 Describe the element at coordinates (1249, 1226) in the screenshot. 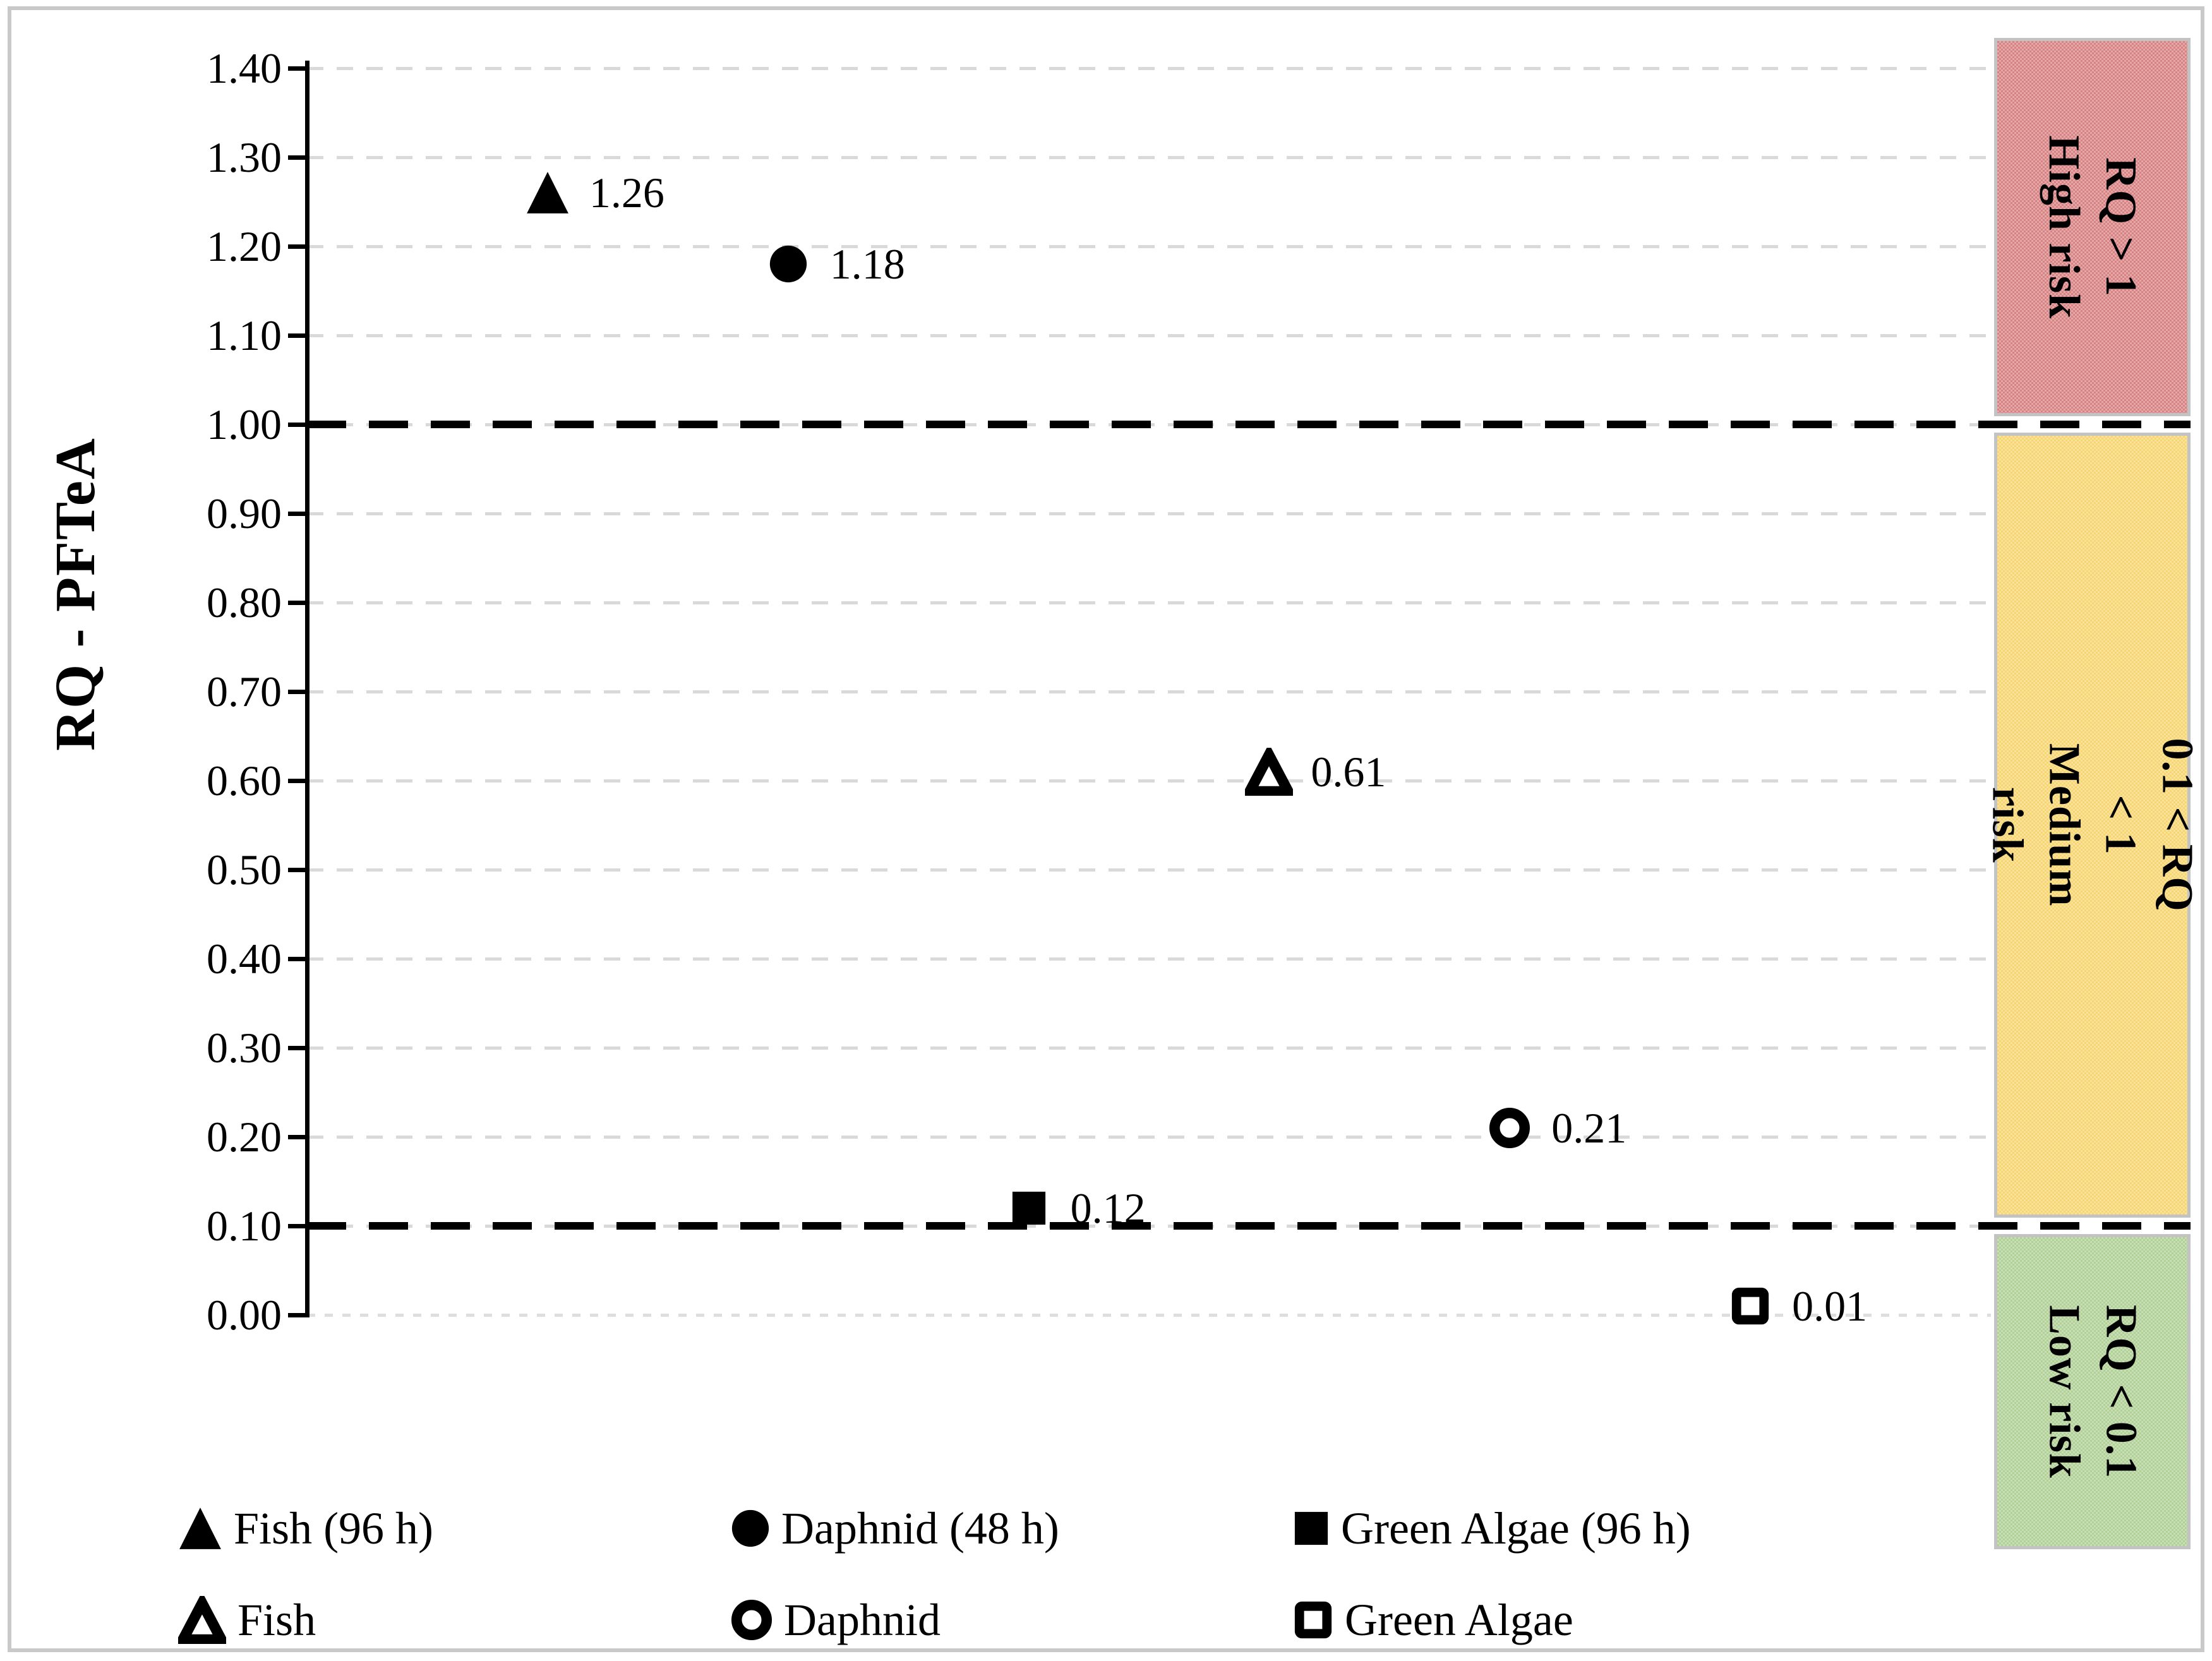

I see `threshold-line-0.1` at that location.